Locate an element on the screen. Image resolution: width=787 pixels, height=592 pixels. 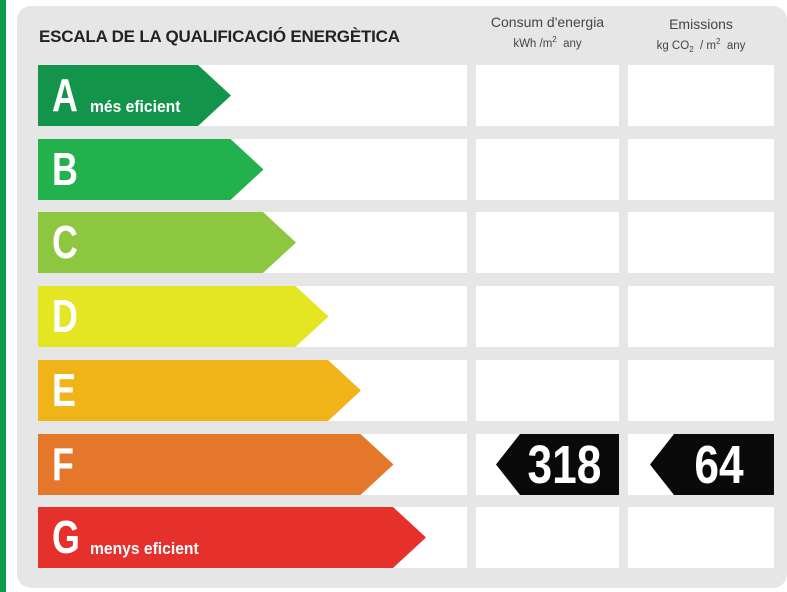
rating-arrow-g is located at coordinates (232, 538).